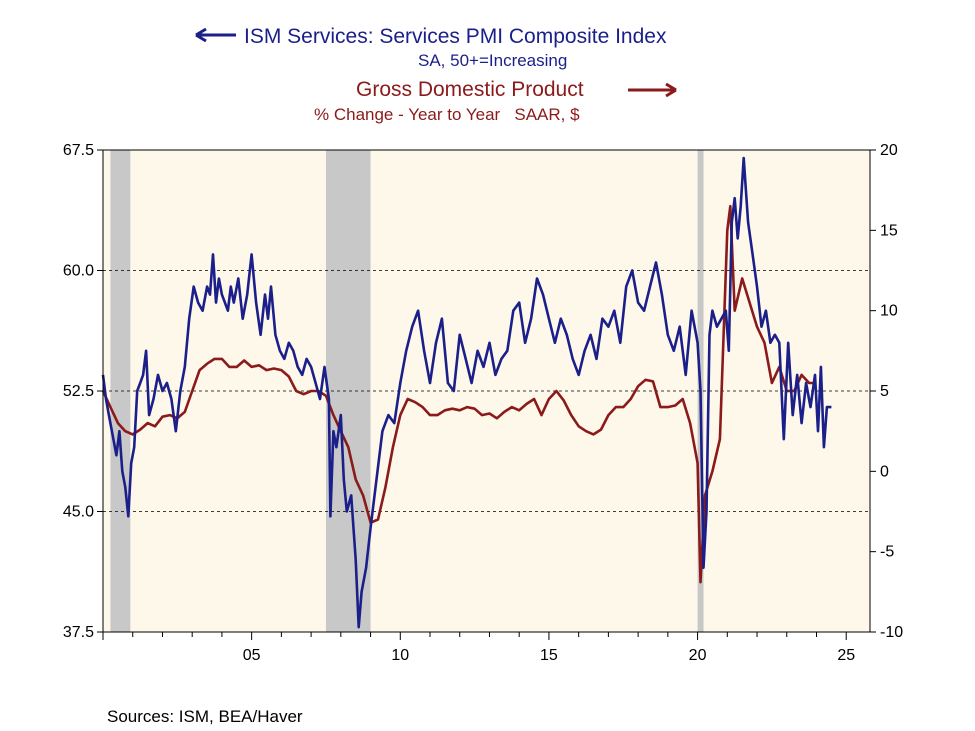  Describe the element at coordinates (652, 90) in the screenshot. I see `gdp-legend-arrow-icon` at that location.